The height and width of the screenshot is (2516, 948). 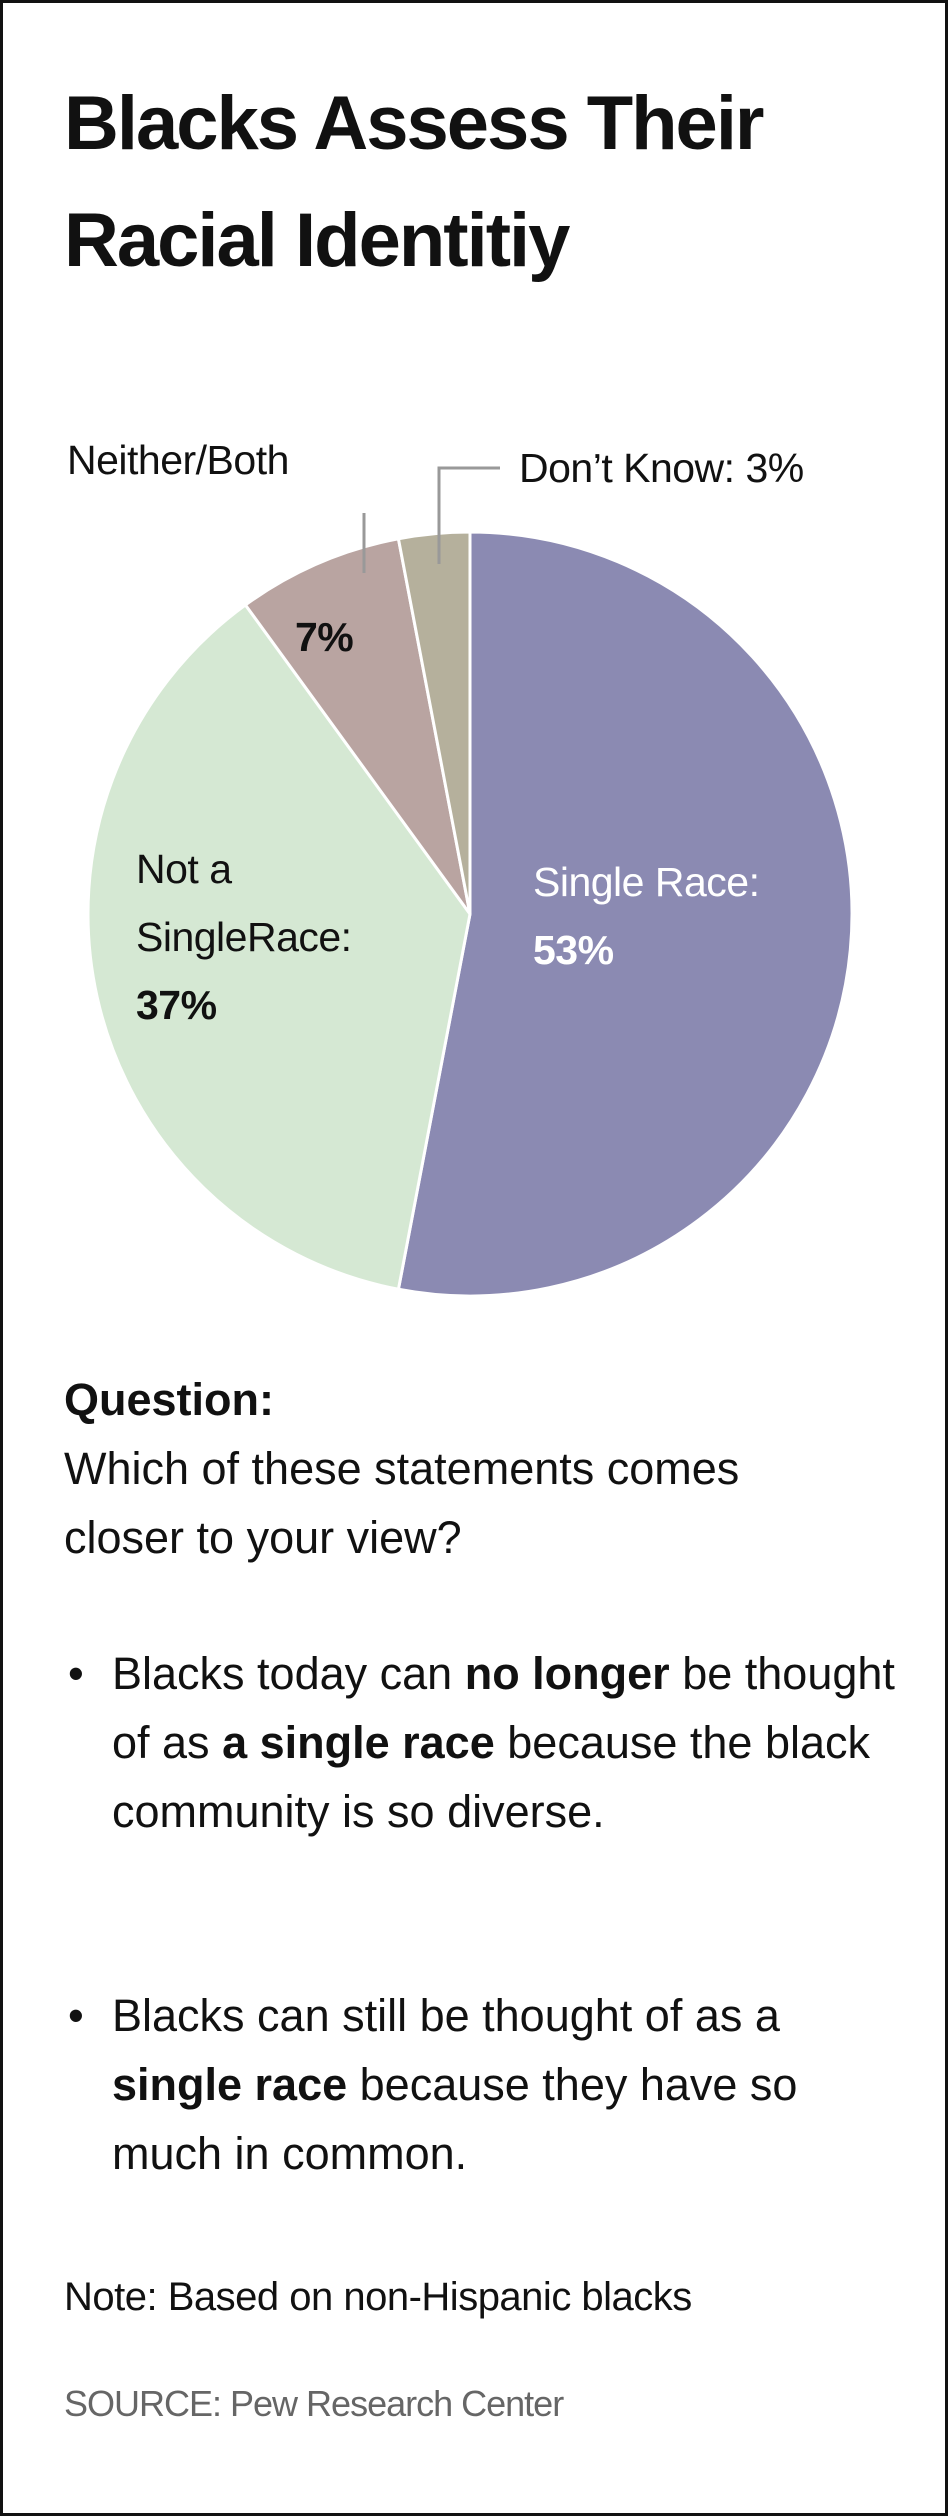 I want to click on slice-label: Not a SingleRace: 37%, so click(x=271, y=937).